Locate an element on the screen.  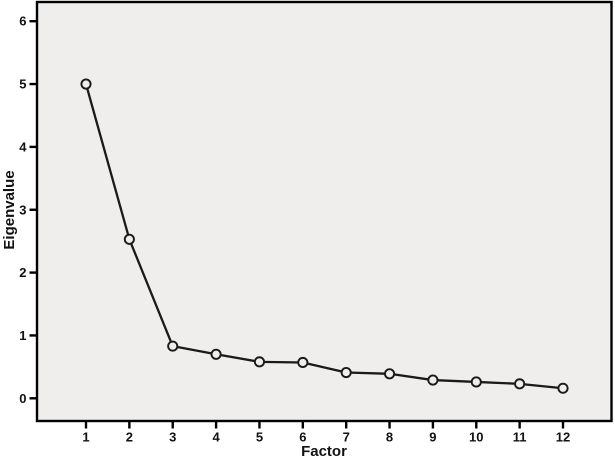
y-tick-label: 3 is located at coordinates (22, 209).